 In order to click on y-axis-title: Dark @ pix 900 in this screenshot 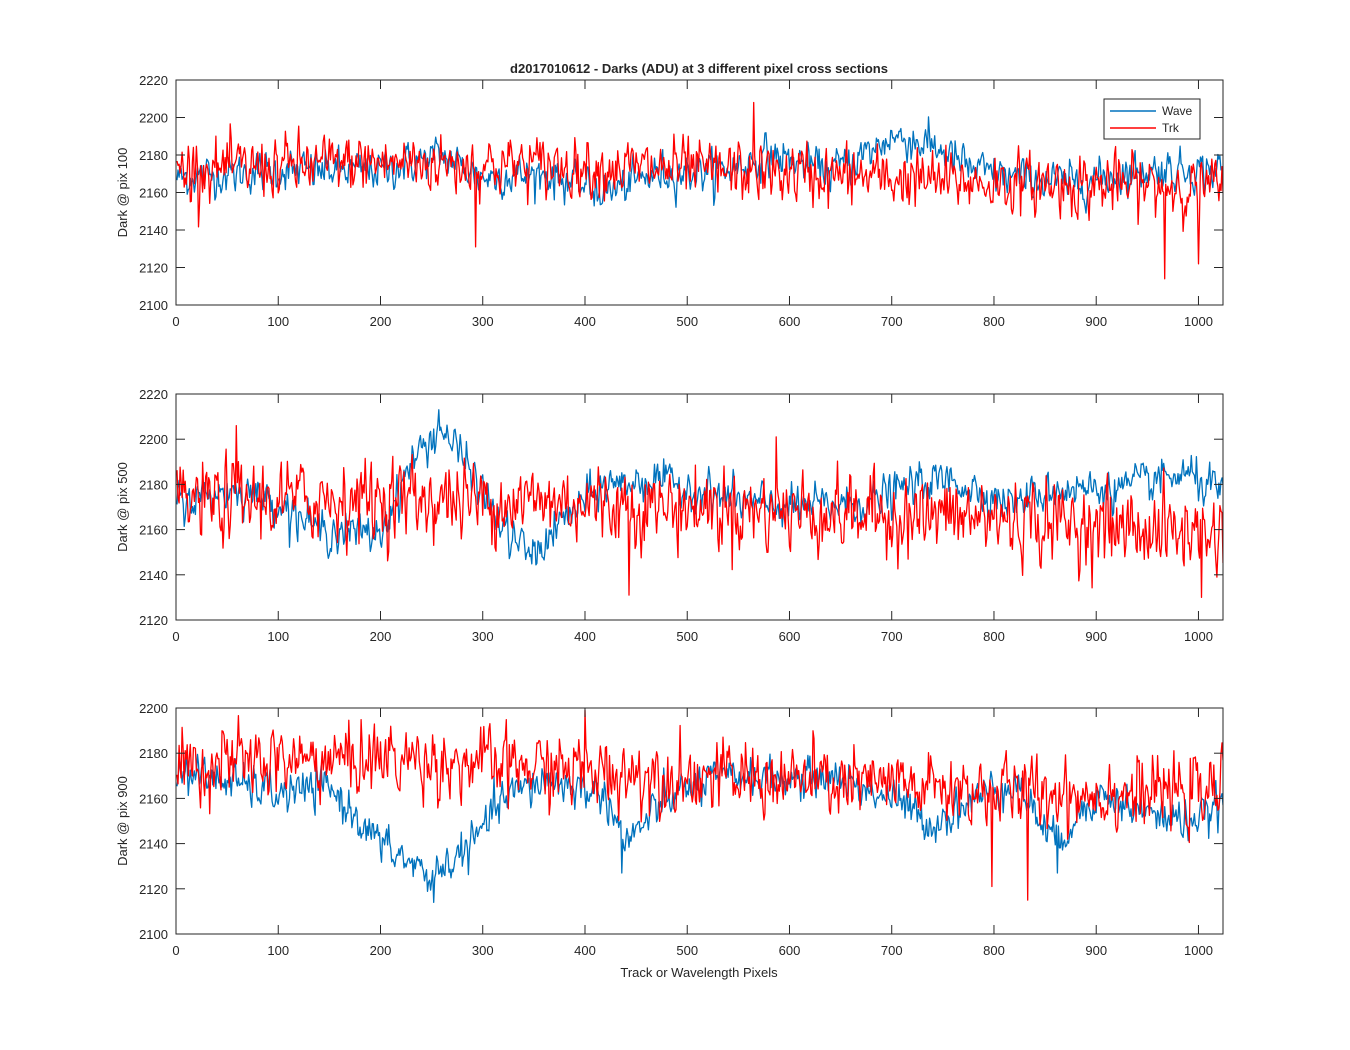, I will do `click(122, 821)`.